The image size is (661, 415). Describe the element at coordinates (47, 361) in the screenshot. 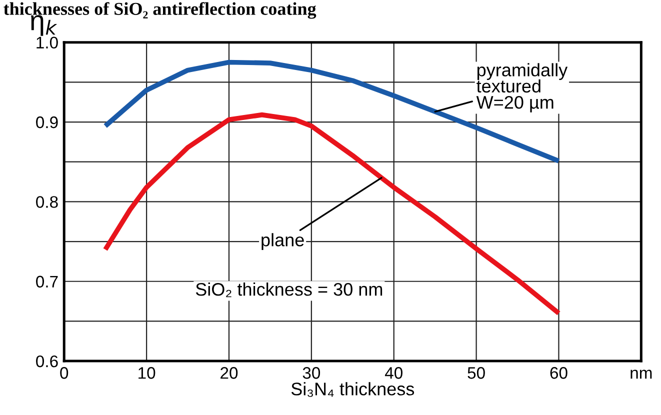

I see `y-tick-label: 0.6` at that location.